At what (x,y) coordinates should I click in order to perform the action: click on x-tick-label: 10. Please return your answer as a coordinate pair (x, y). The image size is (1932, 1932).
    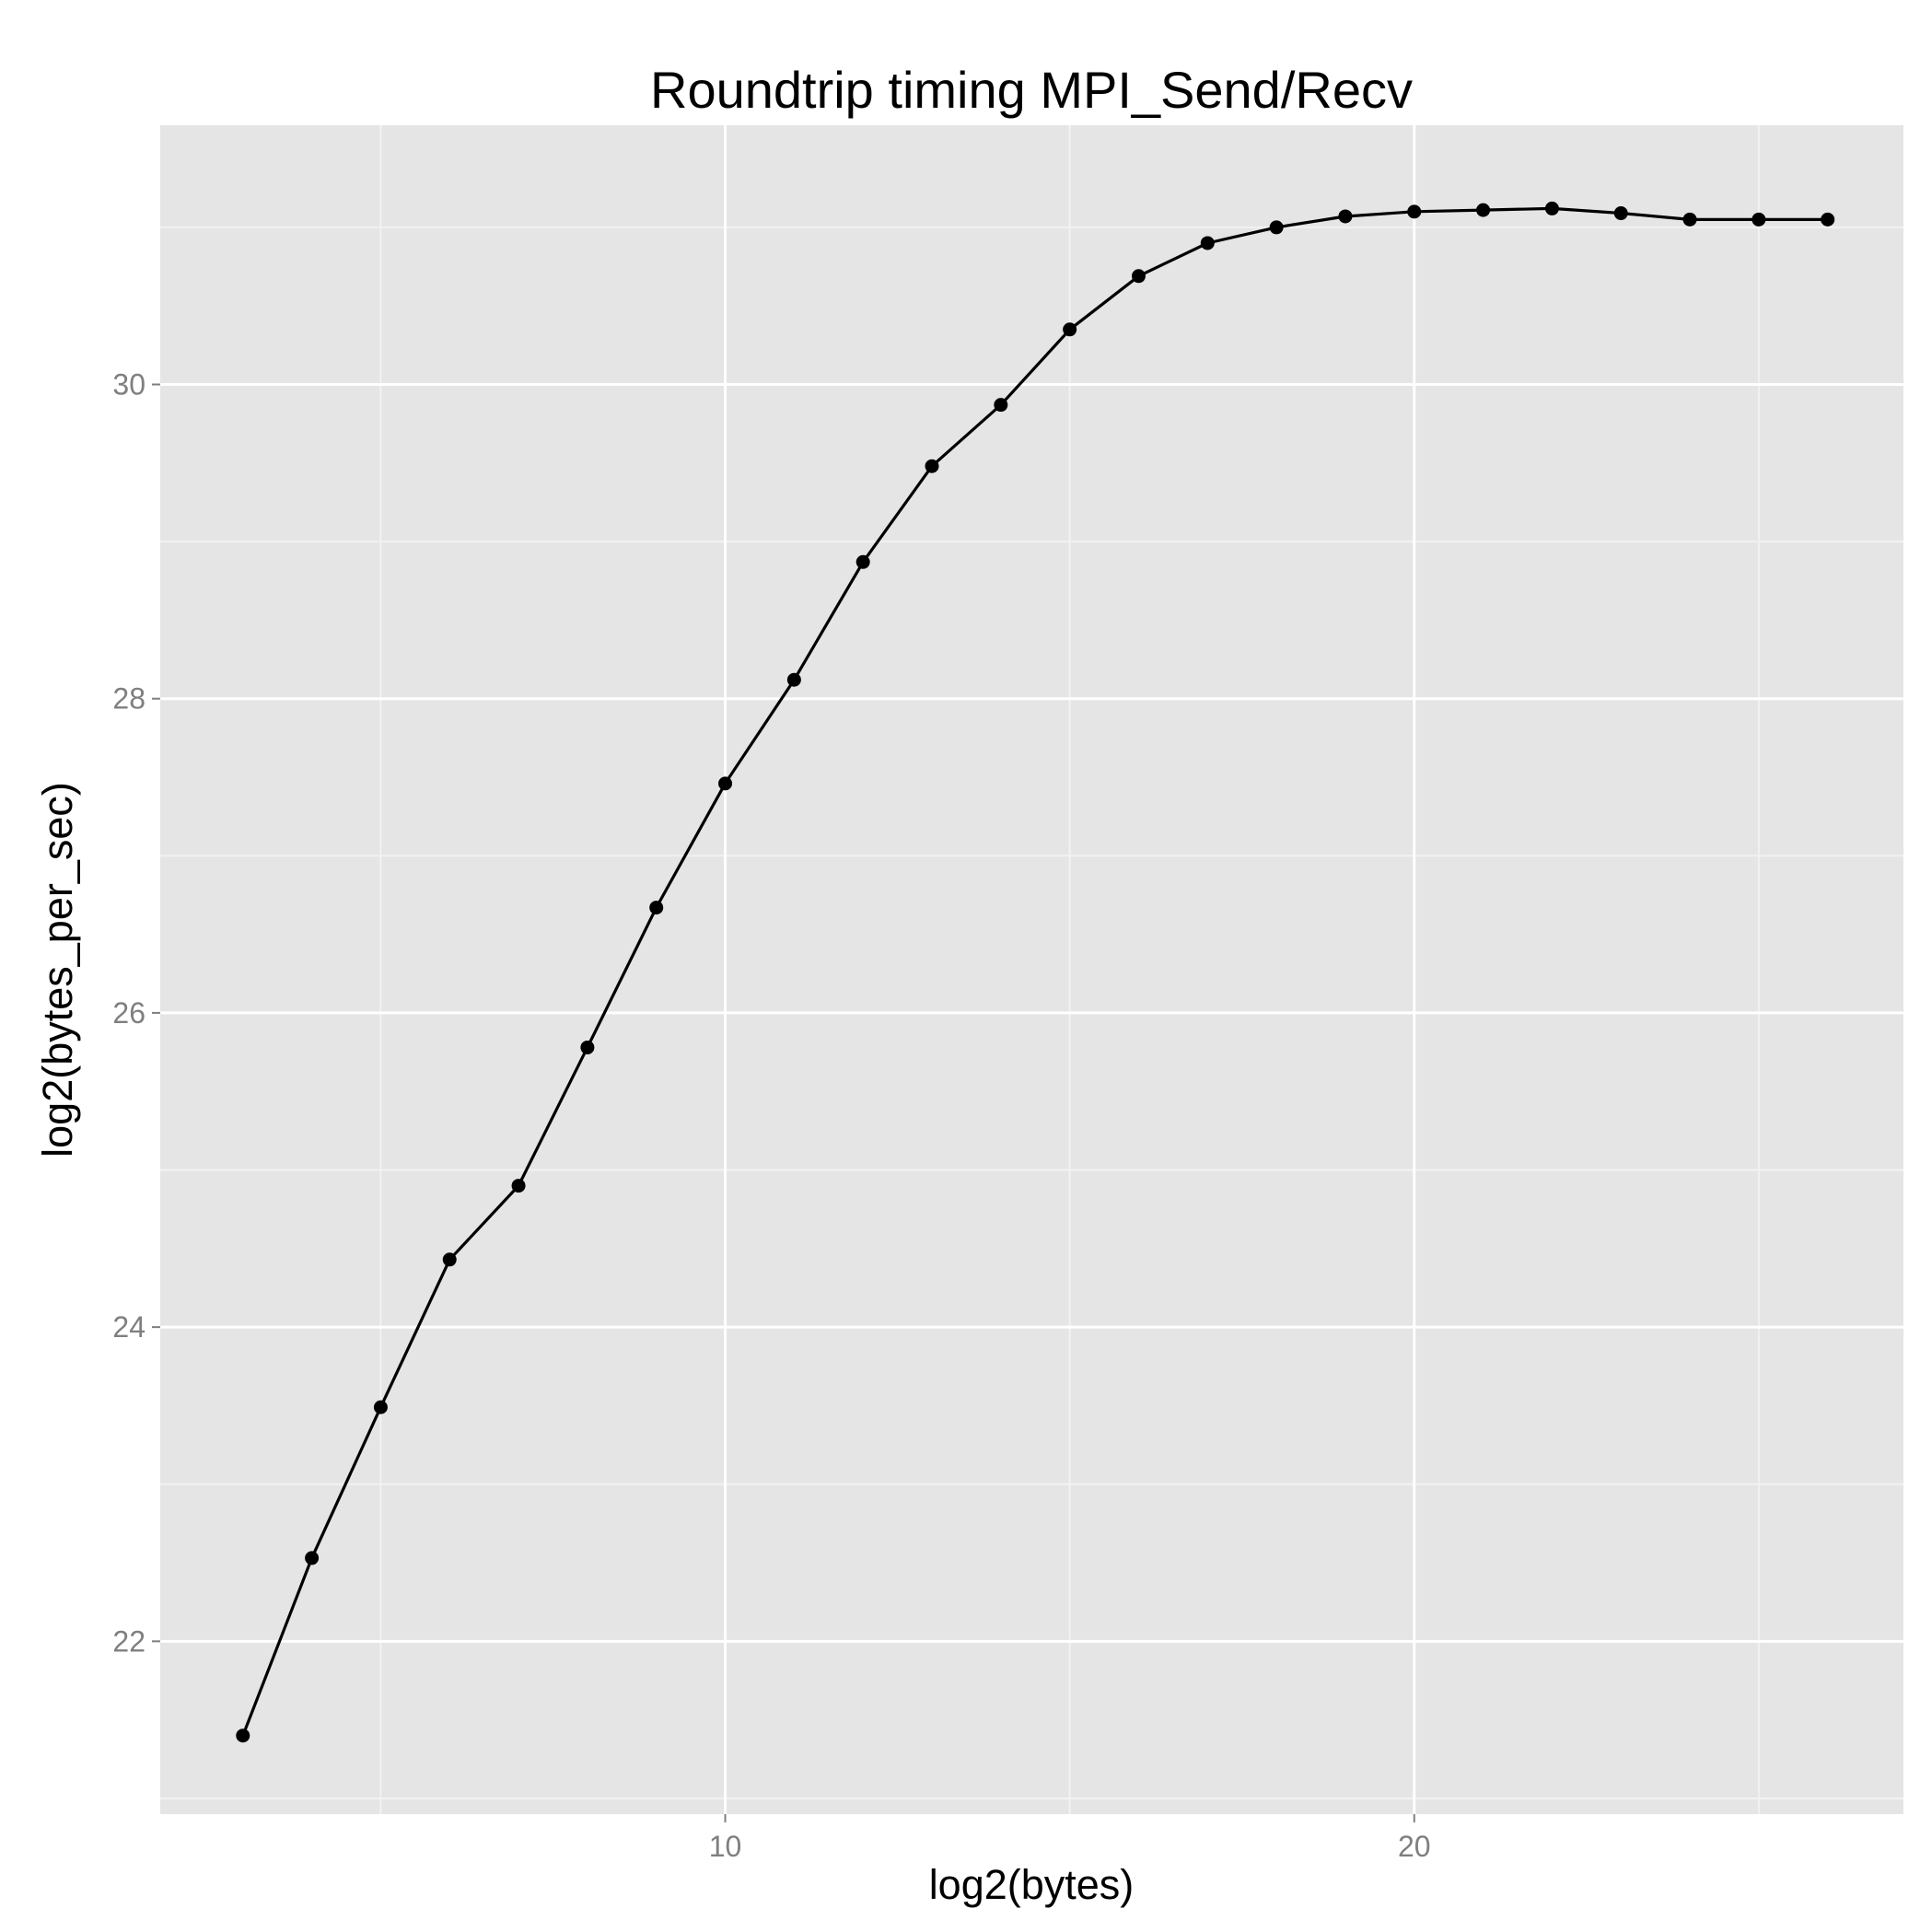
    Looking at the image, I should click on (725, 1846).